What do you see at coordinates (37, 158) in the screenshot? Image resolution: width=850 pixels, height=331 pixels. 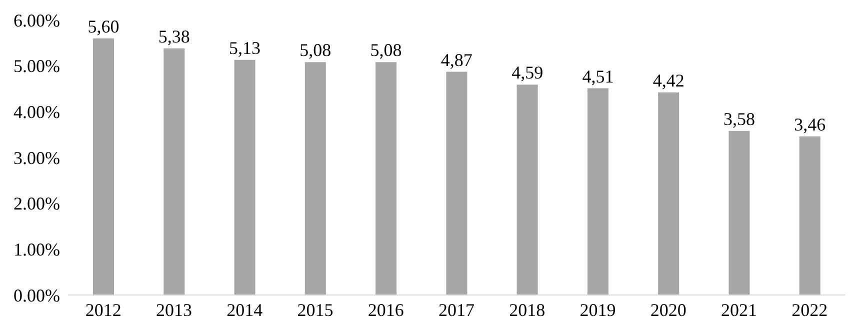 I see `y-tick-label: 3.00%` at bounding box center [37, 158].